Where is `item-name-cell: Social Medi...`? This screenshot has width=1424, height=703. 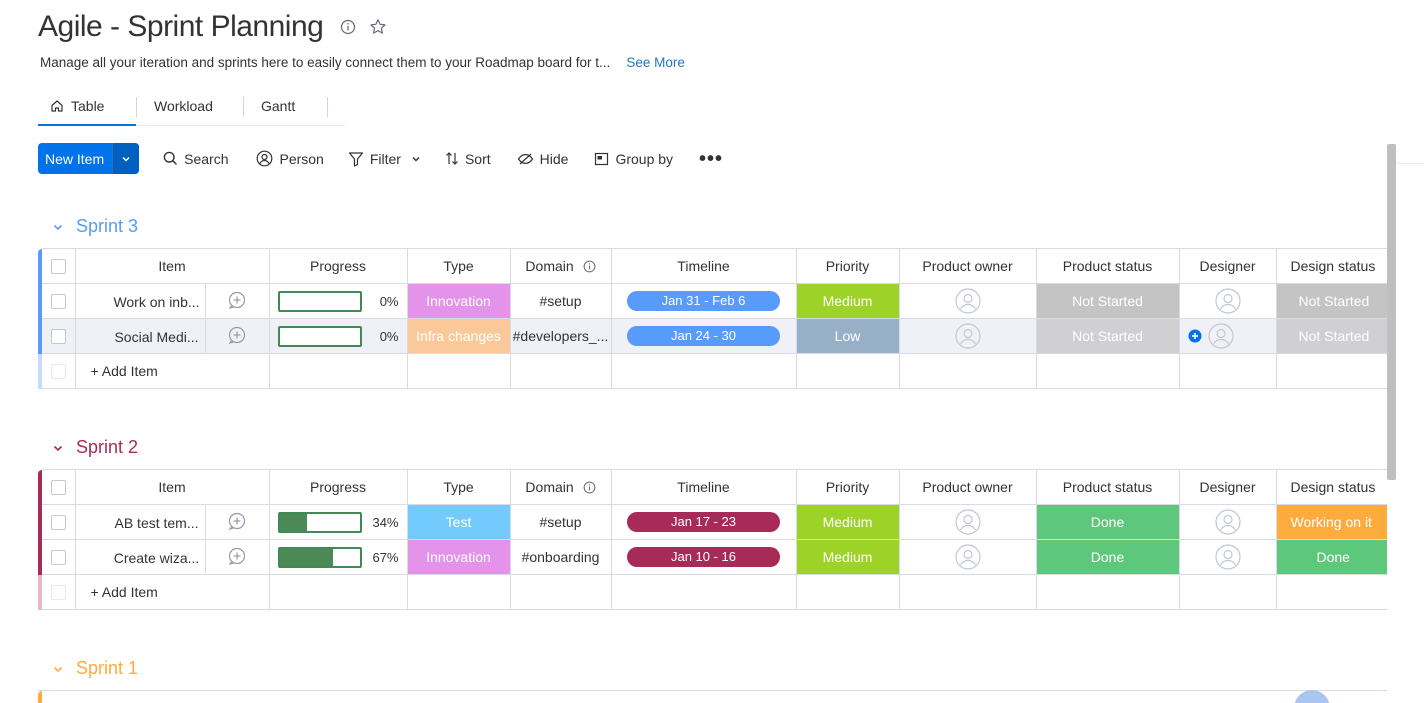
item-name-cell: Social Medi... is located at coordinates (140, 336).